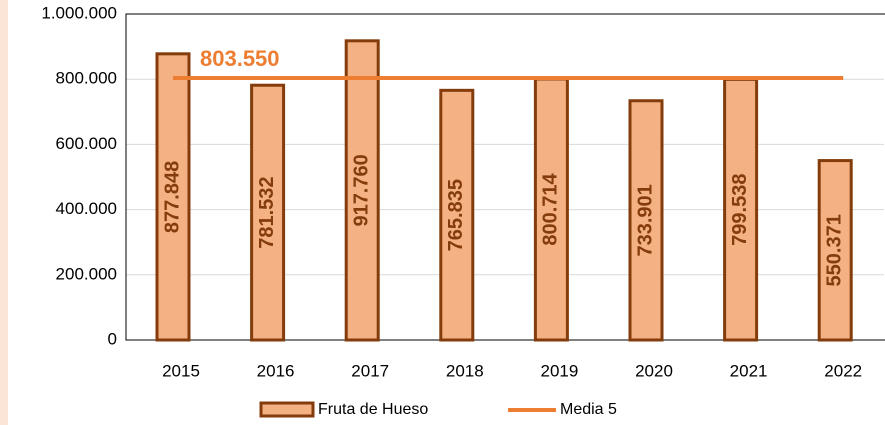  Describe the element at coordinates (559, 370) in the screenshot. I see `x-tick-label: 2019` at that location.